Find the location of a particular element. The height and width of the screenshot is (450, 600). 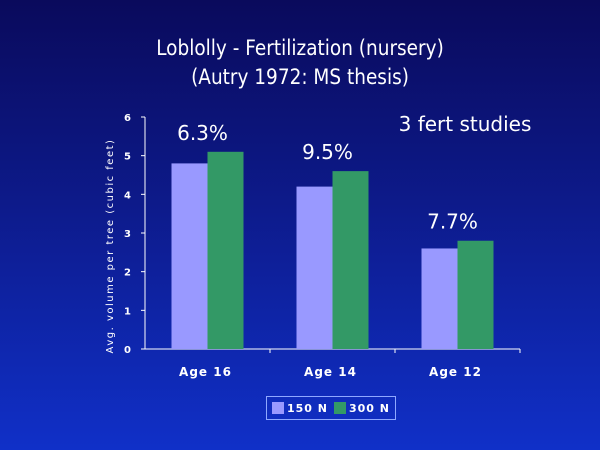

legend-item-150n: 150 N is located at coordinates (300, 408).